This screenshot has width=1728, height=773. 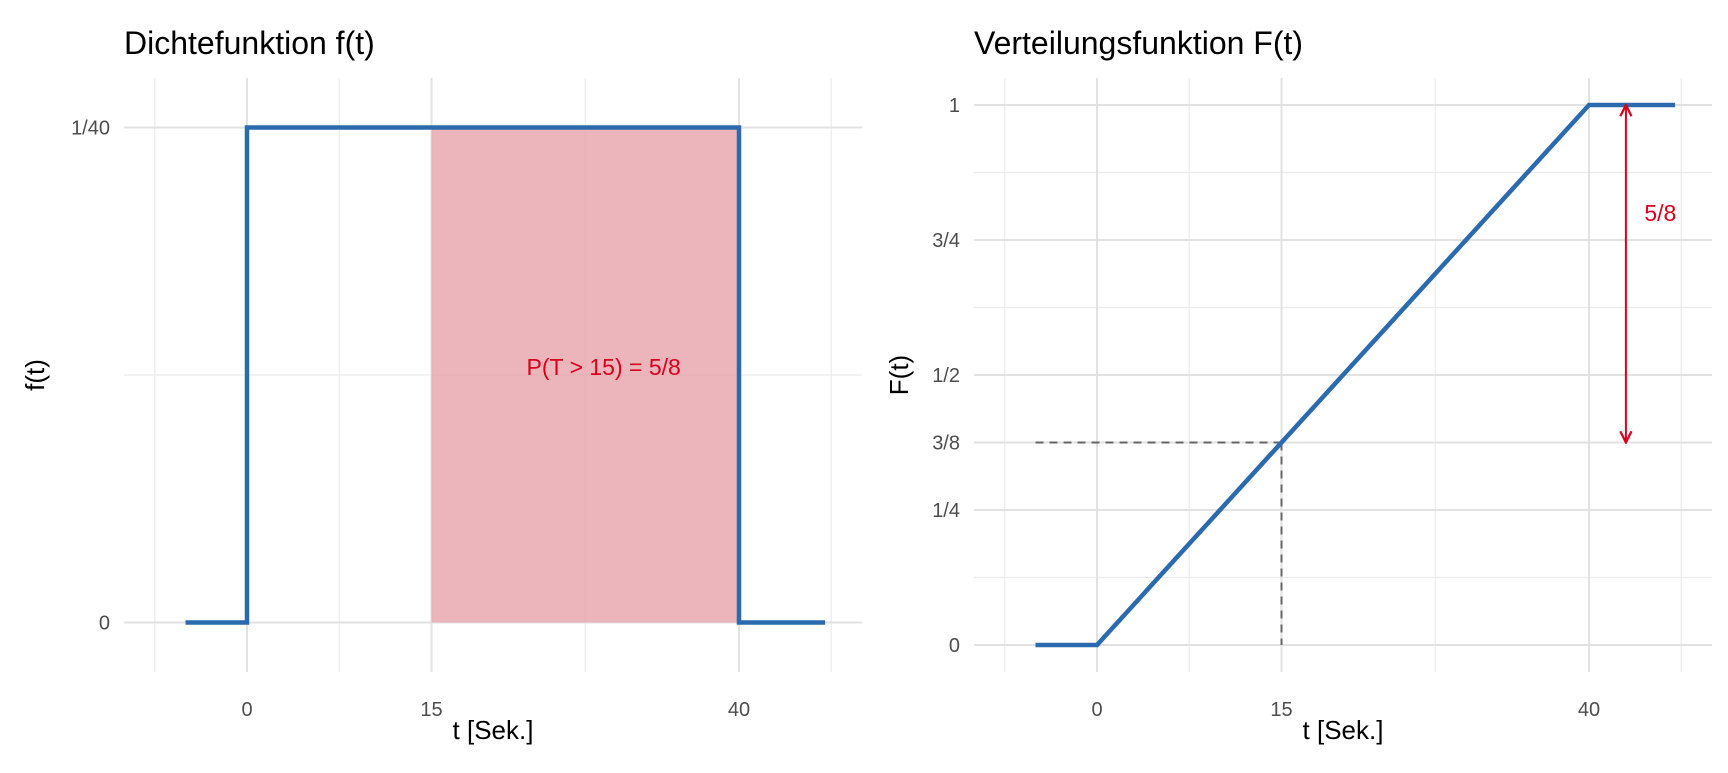 What do you see at coordinates (1281, 710) in the screenshot?
I see `chart2-x-tick-label: 15` at bounding box center [1281, 710].